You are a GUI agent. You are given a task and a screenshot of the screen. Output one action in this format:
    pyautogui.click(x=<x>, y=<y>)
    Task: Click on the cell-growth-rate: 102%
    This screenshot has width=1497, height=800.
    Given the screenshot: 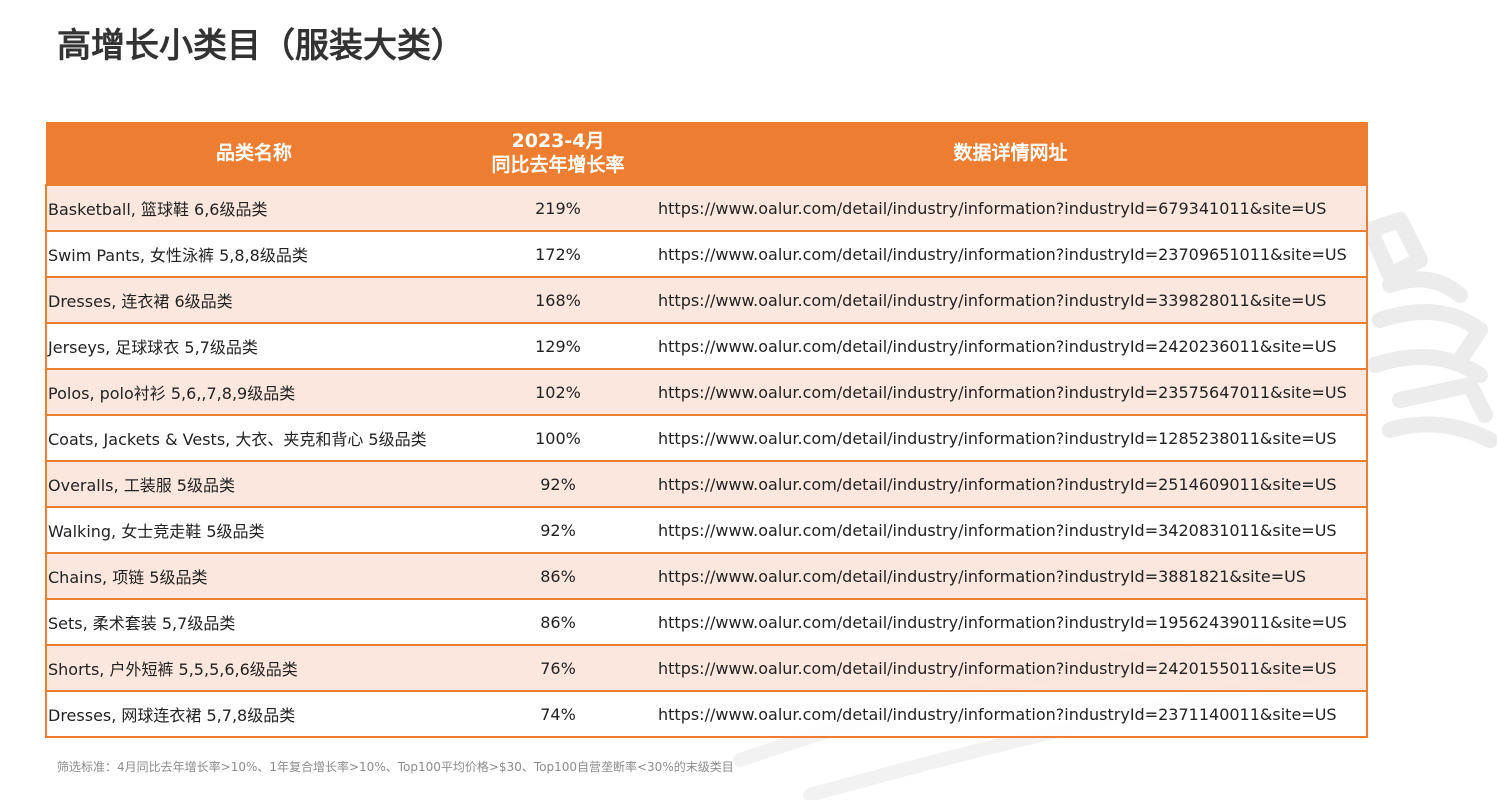 What is the action you would take?
    pyautogui.click(x=558, y=391)
    